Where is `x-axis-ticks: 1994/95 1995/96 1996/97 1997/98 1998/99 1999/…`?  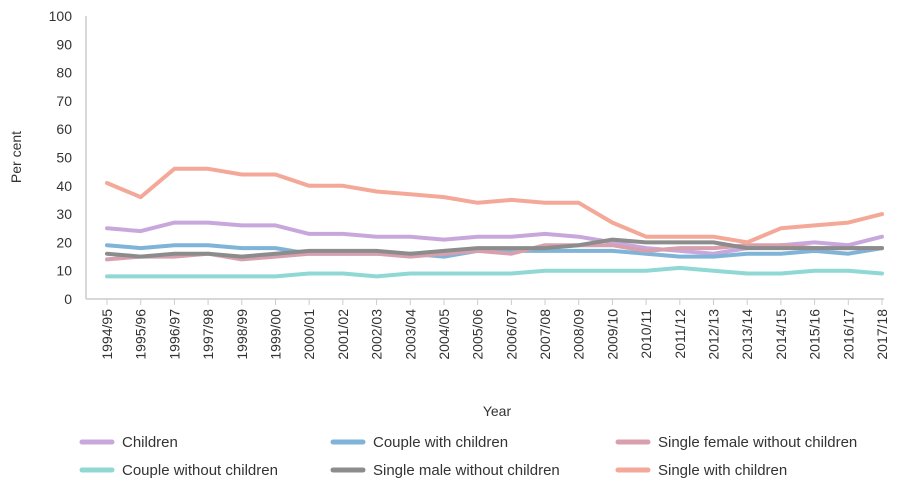
x-axis-ticks: 1994/95 1995/96 1996/97 1997/98 1998/99 1999/… is located at coordinates (494, 329).